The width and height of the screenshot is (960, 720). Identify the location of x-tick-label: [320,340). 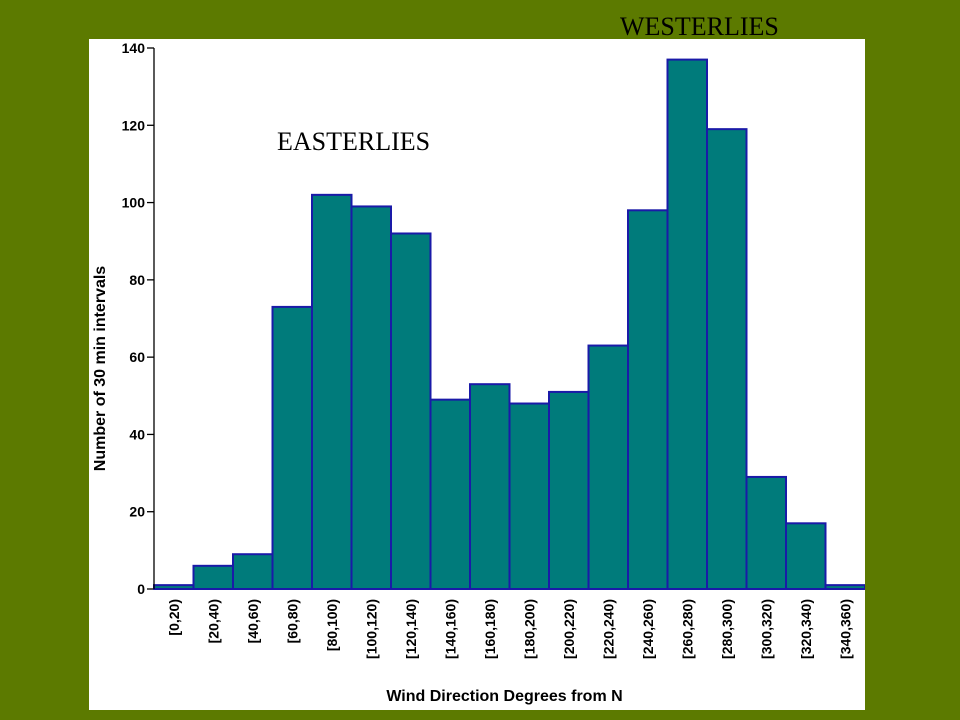
(806, 629).